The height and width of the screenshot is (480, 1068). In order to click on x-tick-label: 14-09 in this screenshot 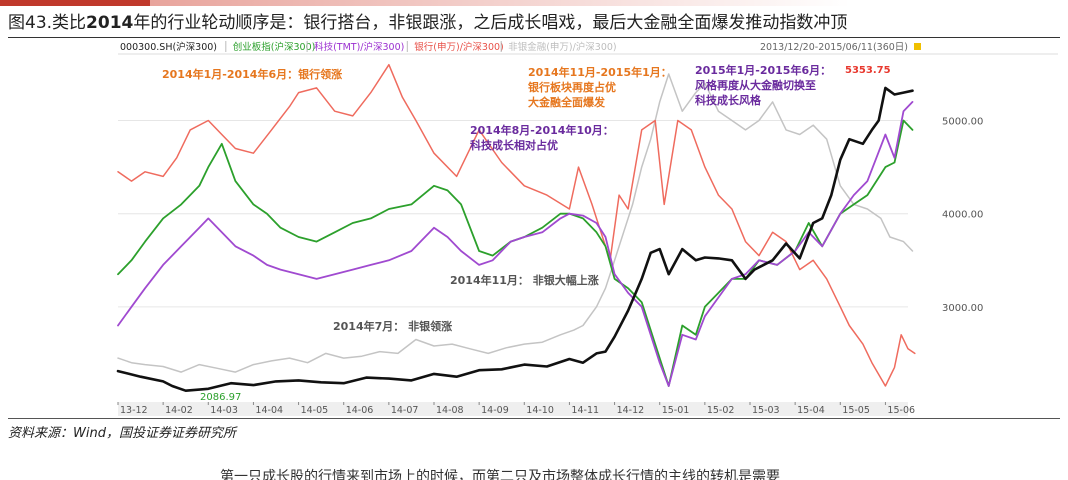, I will do `click(495, 410)`.